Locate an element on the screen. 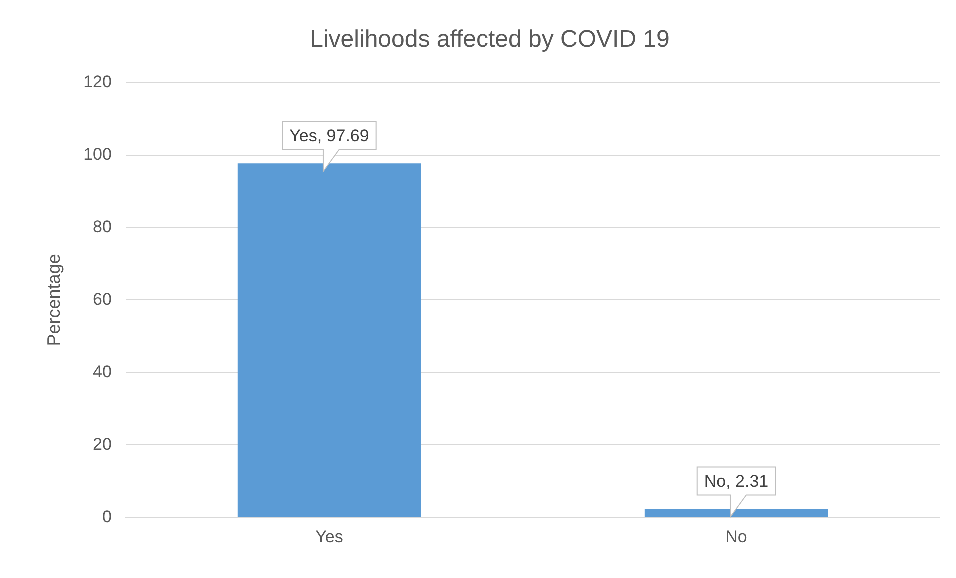  y-tick-label: 20 is located at coordinates (102, 444).